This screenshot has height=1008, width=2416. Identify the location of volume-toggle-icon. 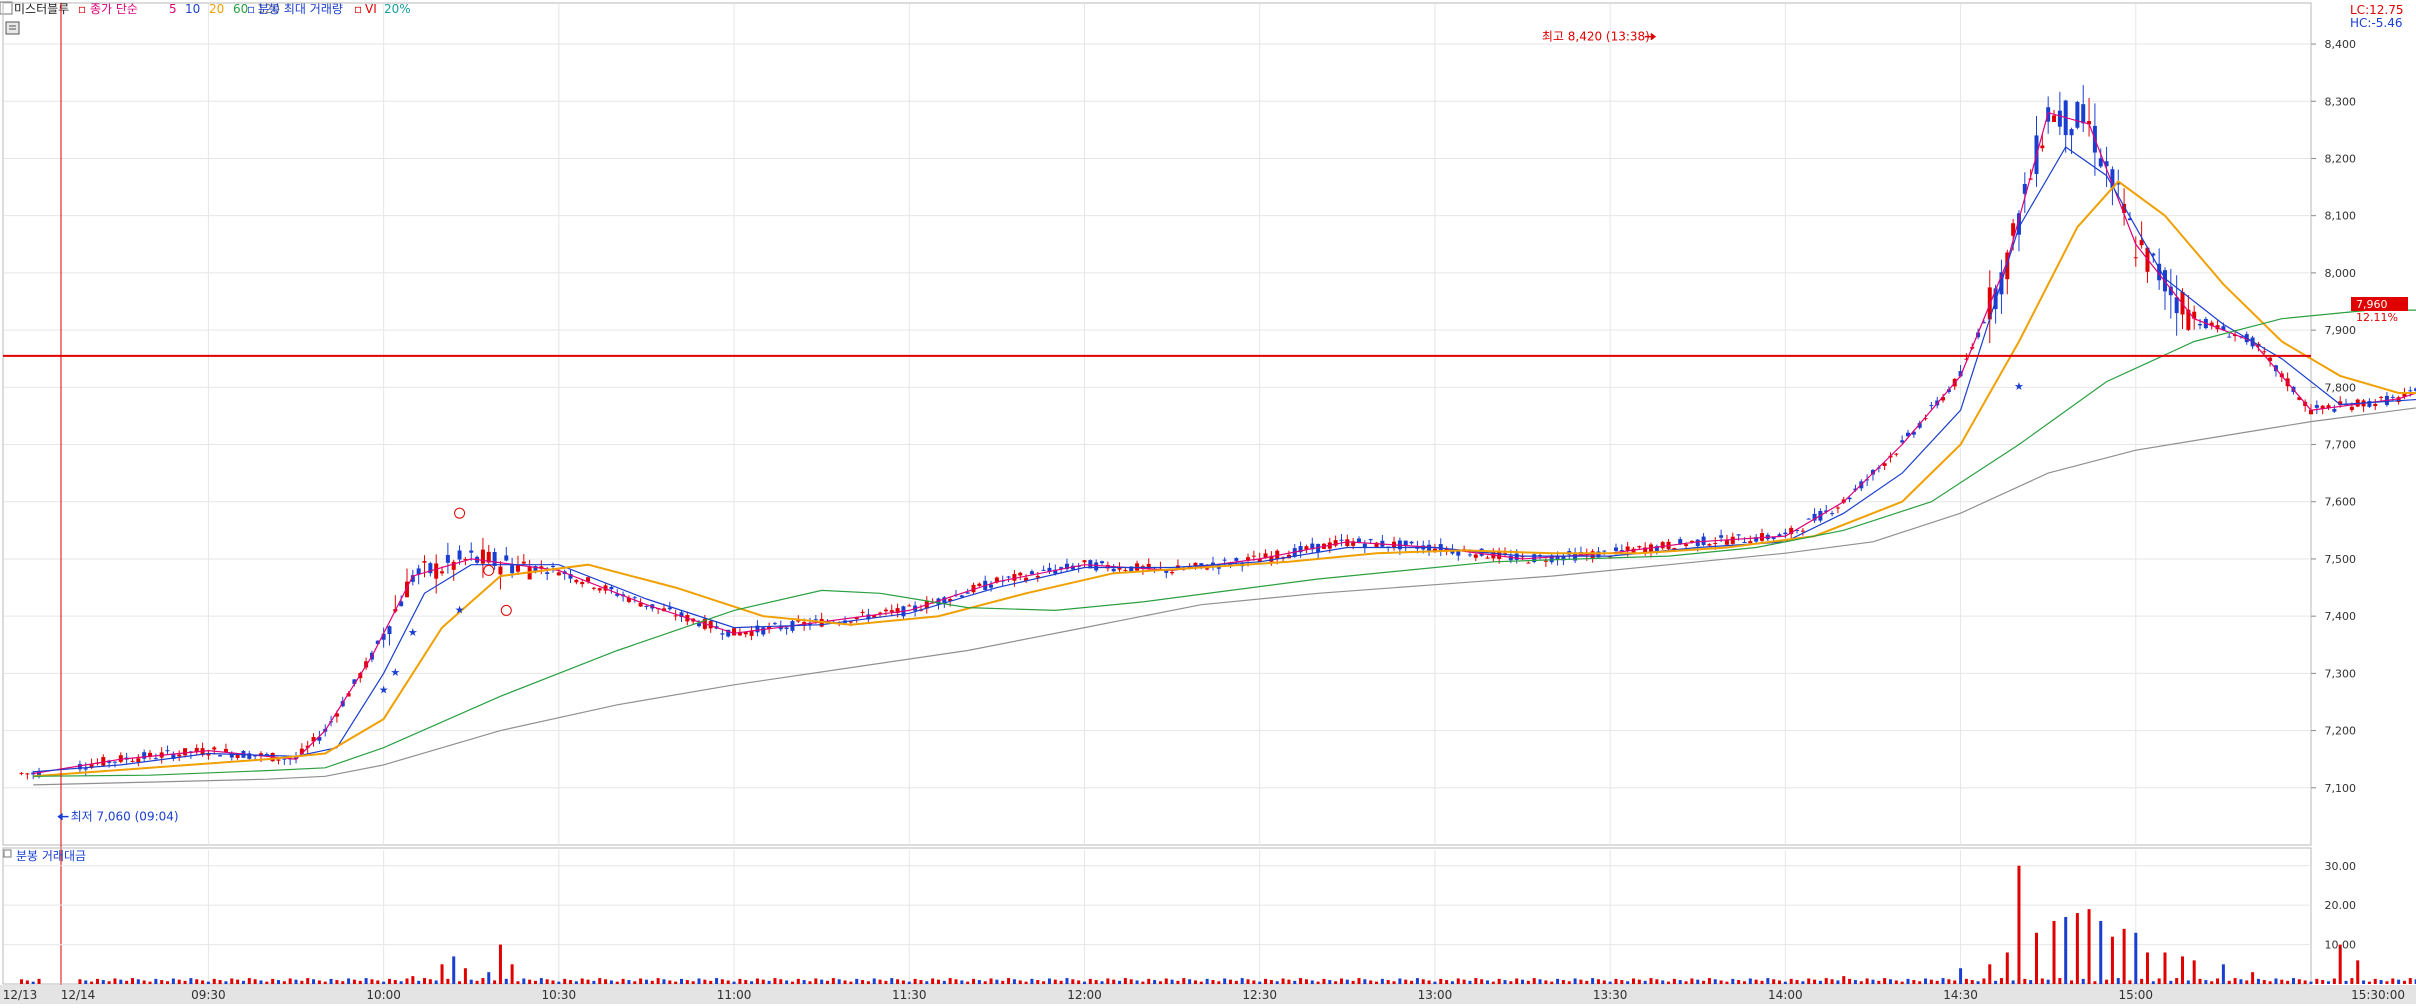
(7, 853).